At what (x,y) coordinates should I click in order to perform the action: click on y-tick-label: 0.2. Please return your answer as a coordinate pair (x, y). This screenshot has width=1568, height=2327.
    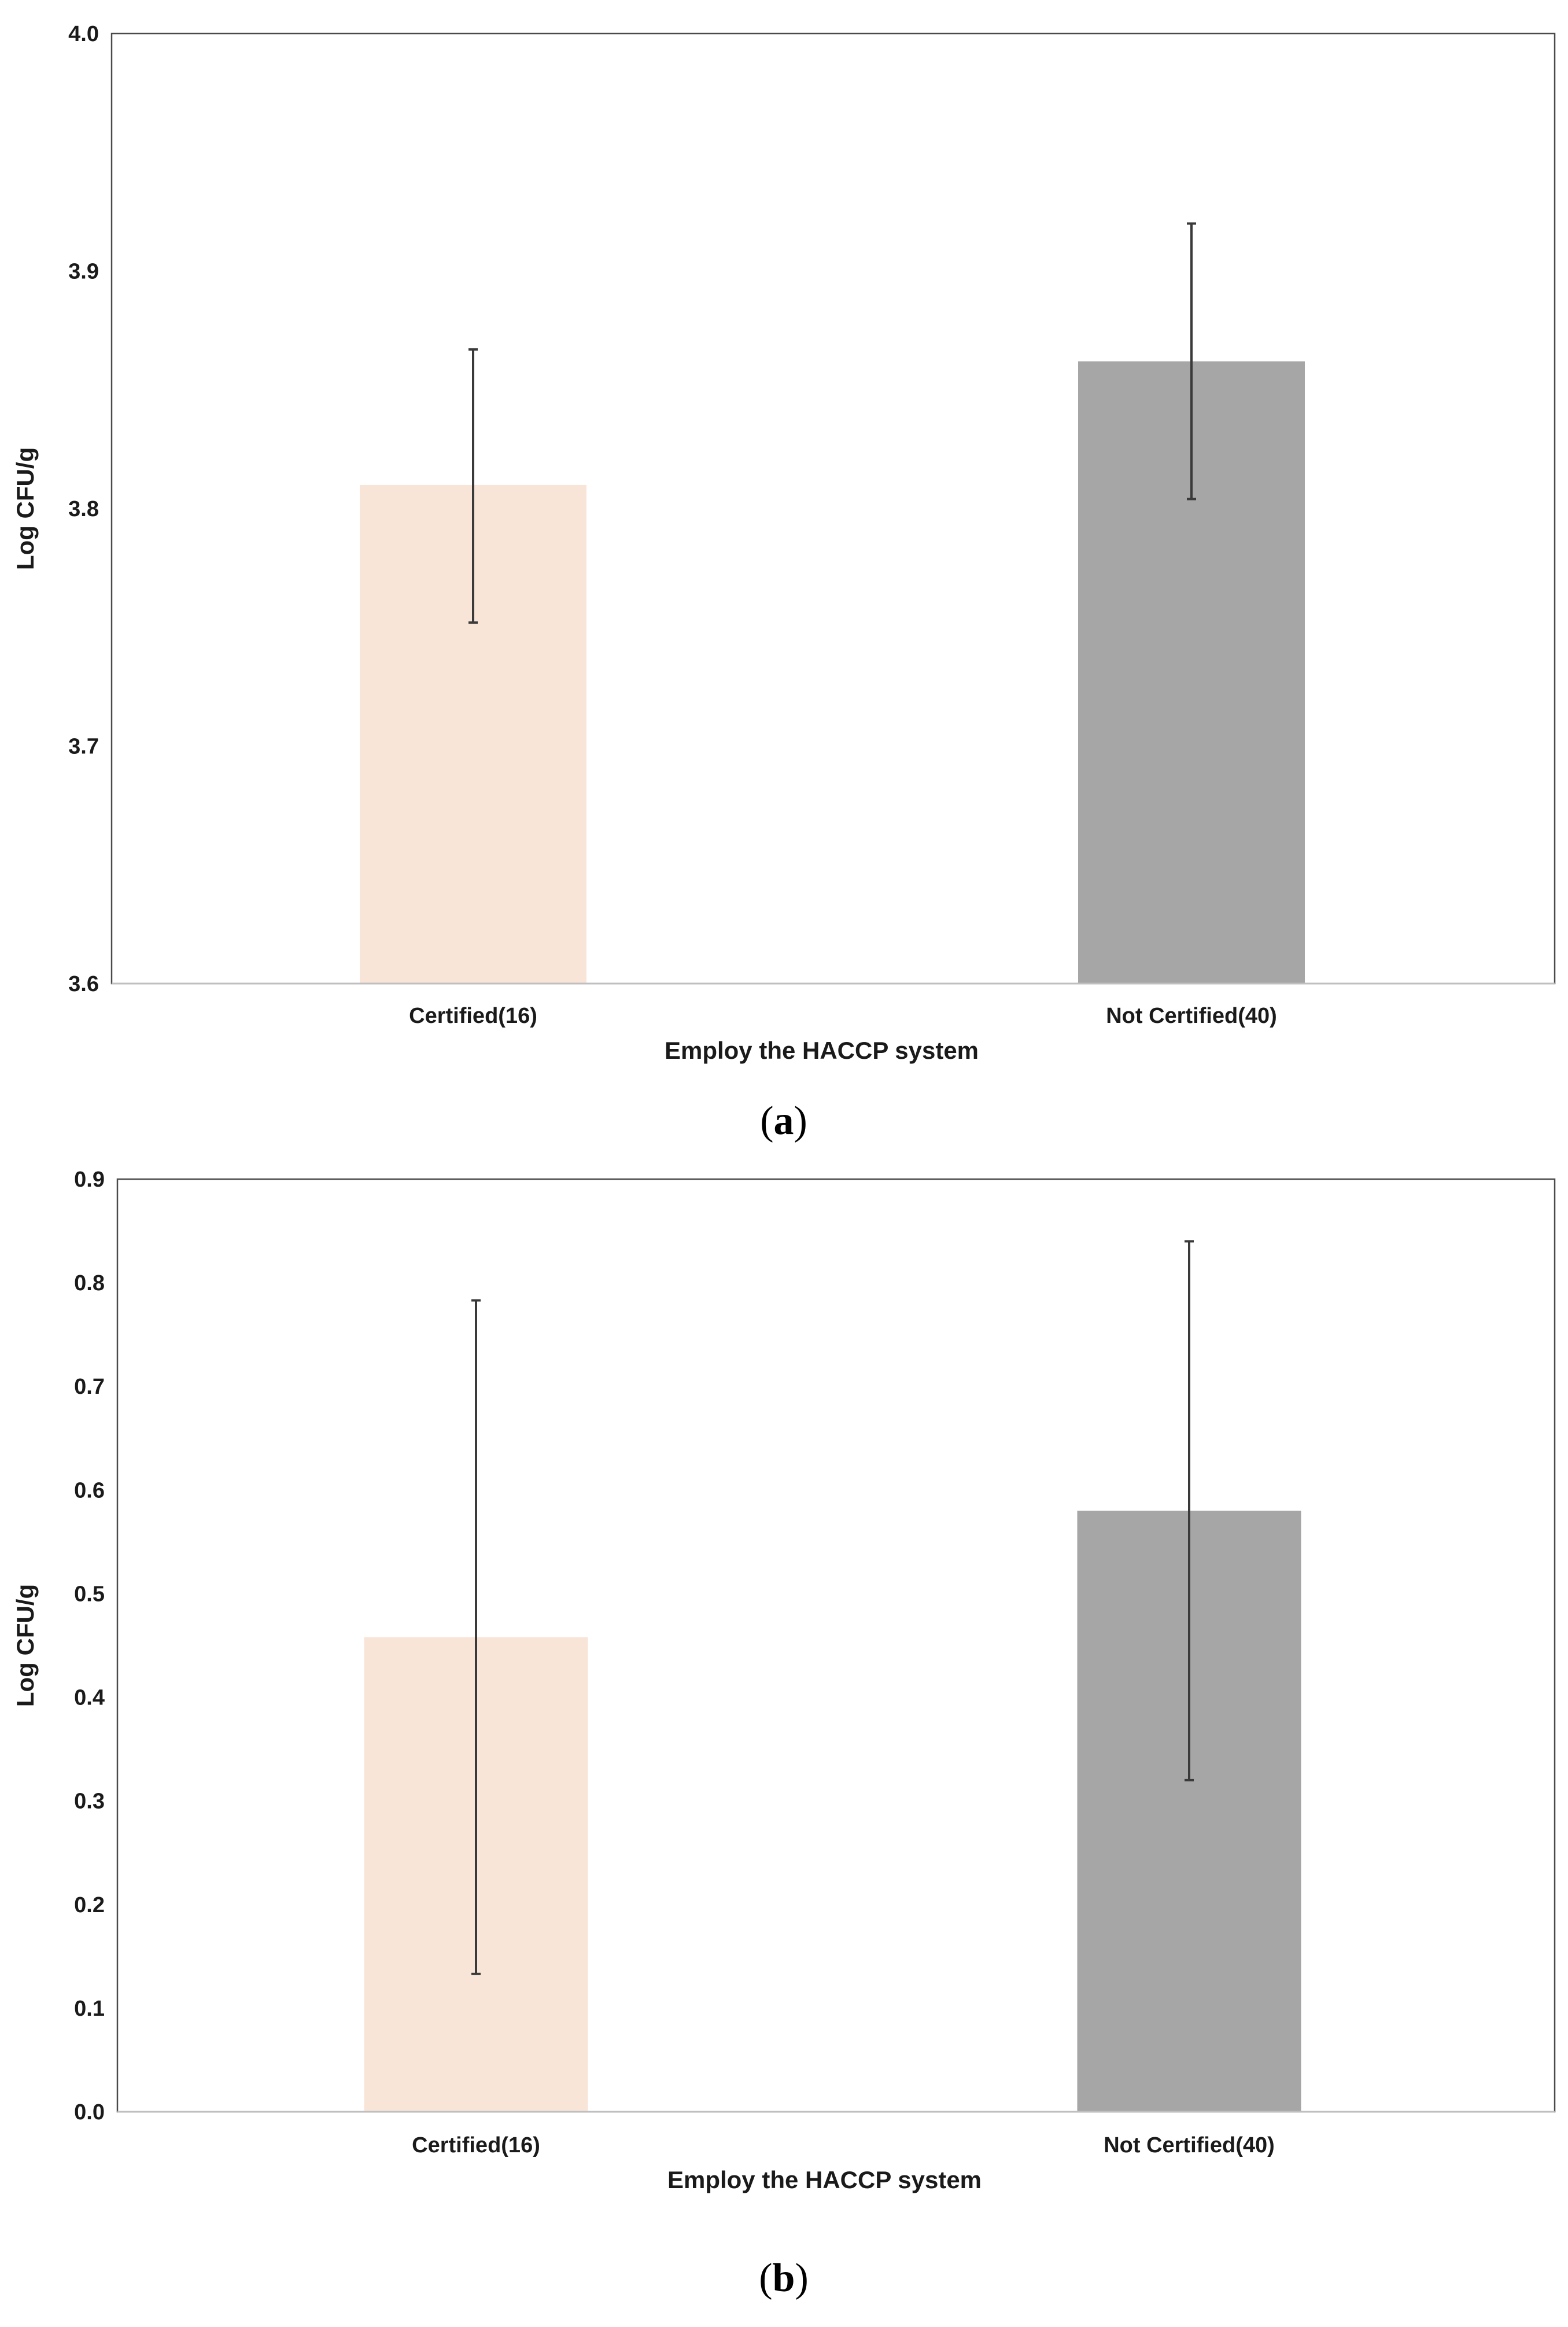
    Looking at the image, I should click on (89, 1905).